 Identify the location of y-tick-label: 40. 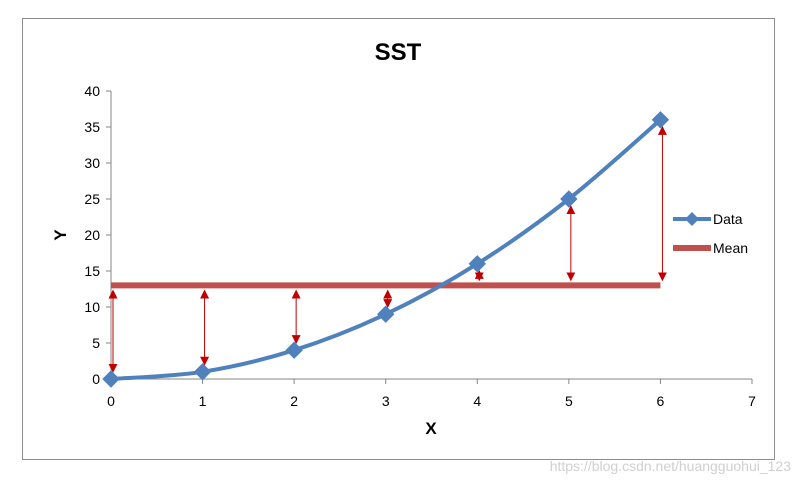
(92, 91).